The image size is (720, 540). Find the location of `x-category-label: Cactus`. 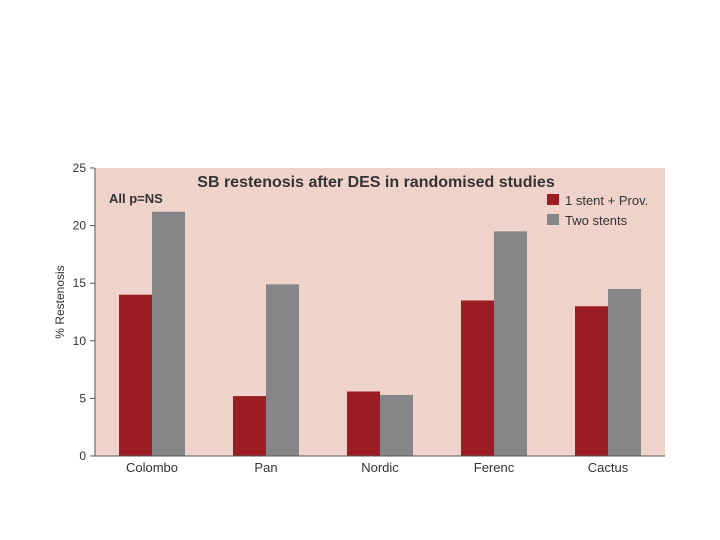

x-category-label: Cactus is located at coordinates (608, 467).